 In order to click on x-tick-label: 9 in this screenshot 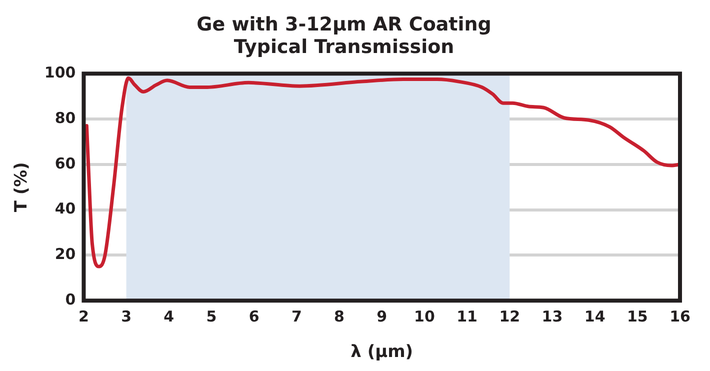, I will do `click(382, 316)`.